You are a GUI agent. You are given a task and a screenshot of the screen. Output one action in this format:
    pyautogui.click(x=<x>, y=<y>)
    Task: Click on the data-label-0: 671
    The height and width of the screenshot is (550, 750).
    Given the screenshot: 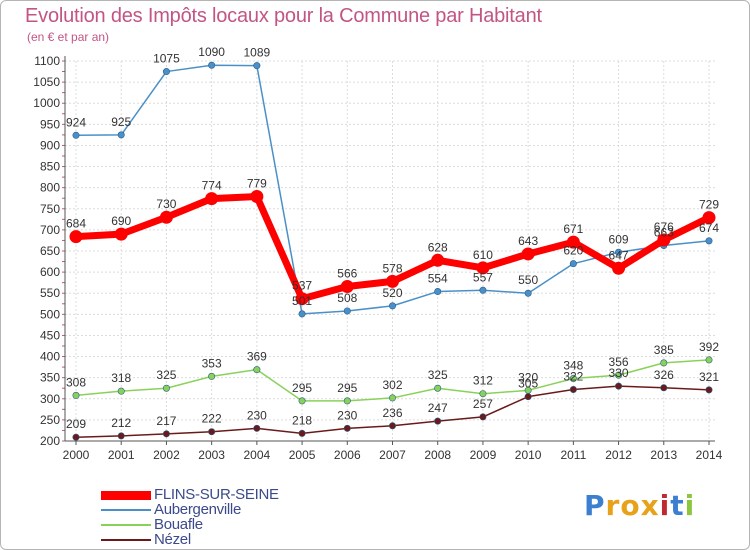 What is the action you would take?
    pyautogui.click(x=573, y=229)
    